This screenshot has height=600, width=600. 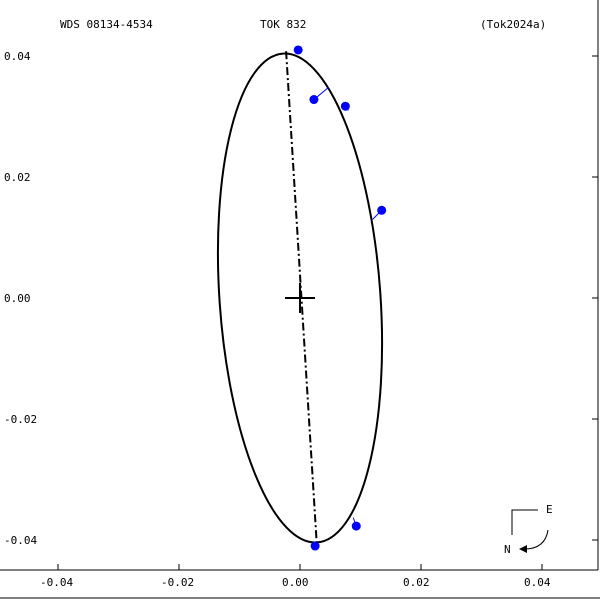 What do you see at coordinates (295, 582) in the screenshot?
I see `x-tick-label: 0.00` at bounding box center [295, 582].